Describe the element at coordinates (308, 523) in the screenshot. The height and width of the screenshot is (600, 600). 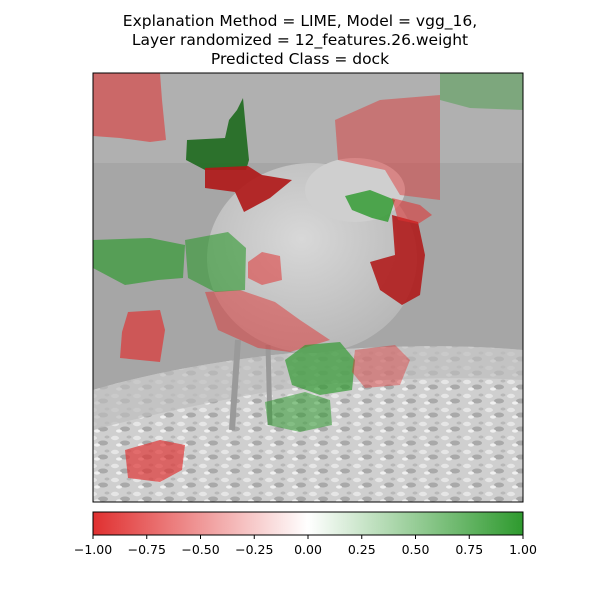
I see `colorbar-gradient` at that location.